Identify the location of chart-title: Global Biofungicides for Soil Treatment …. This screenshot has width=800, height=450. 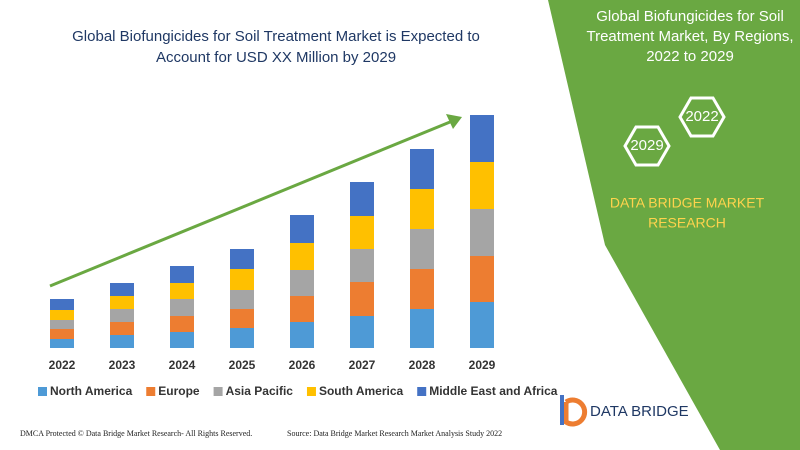
(276, 36).